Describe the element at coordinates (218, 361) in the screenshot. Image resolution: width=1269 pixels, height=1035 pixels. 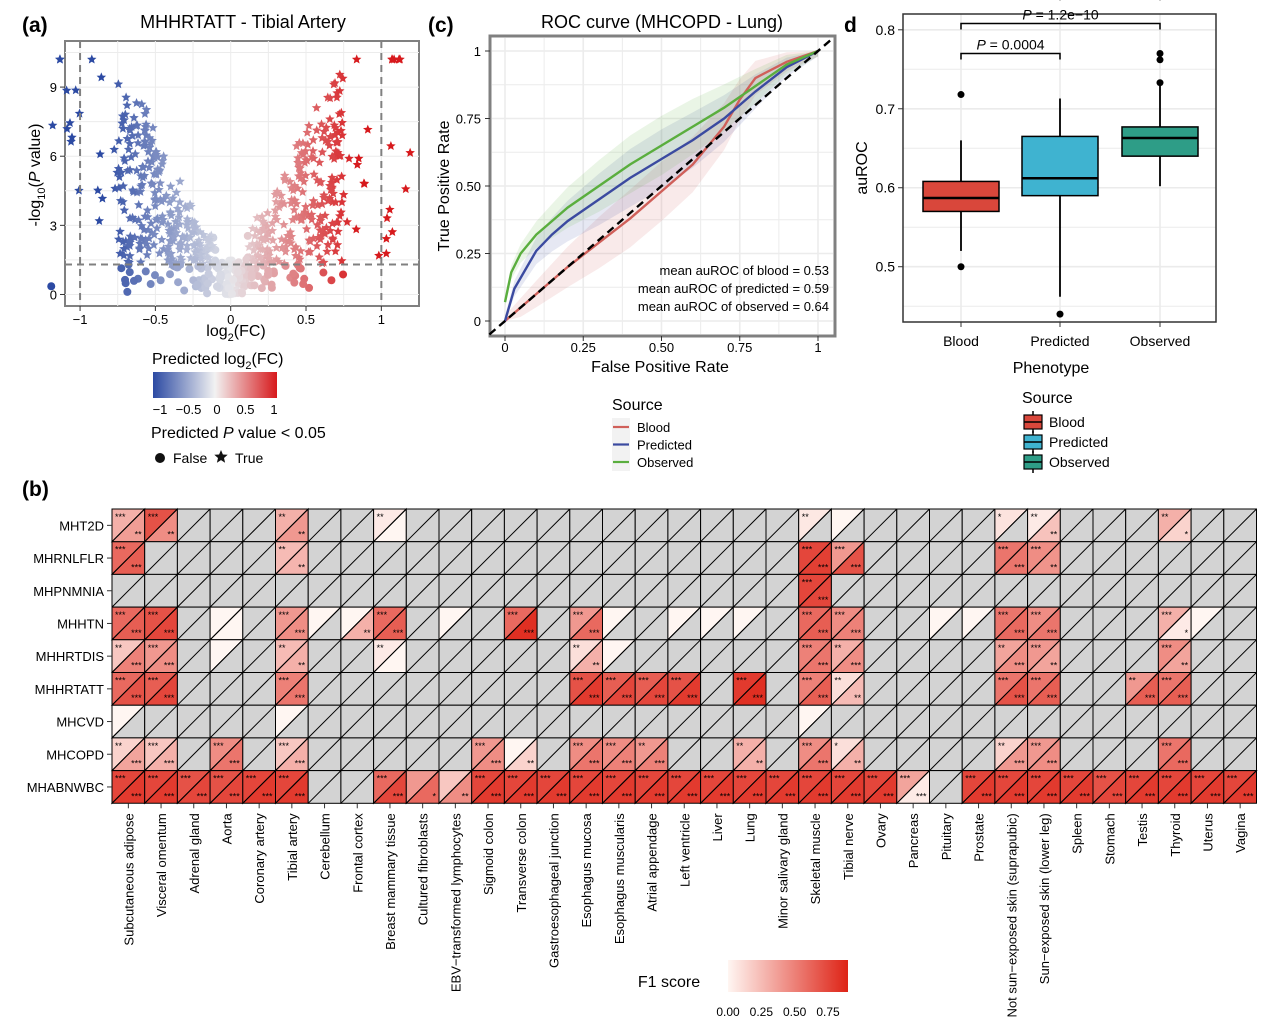
I see `volcano-color-legend-title: Predicted log2(FC)` at that location.